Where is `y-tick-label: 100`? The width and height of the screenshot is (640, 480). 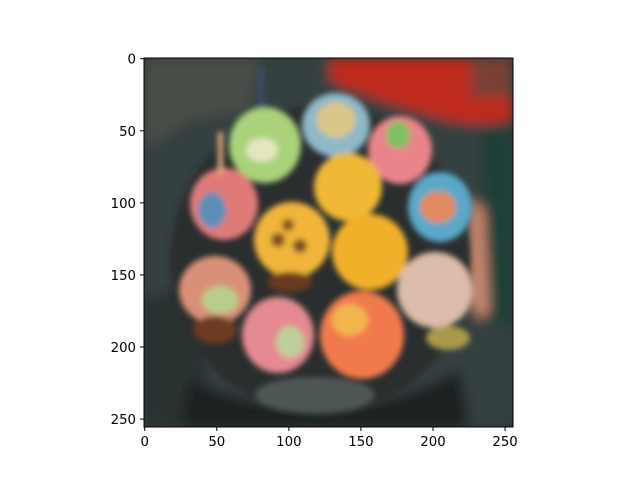 y-tick-label: 100 is located at coordinates (123, 204).